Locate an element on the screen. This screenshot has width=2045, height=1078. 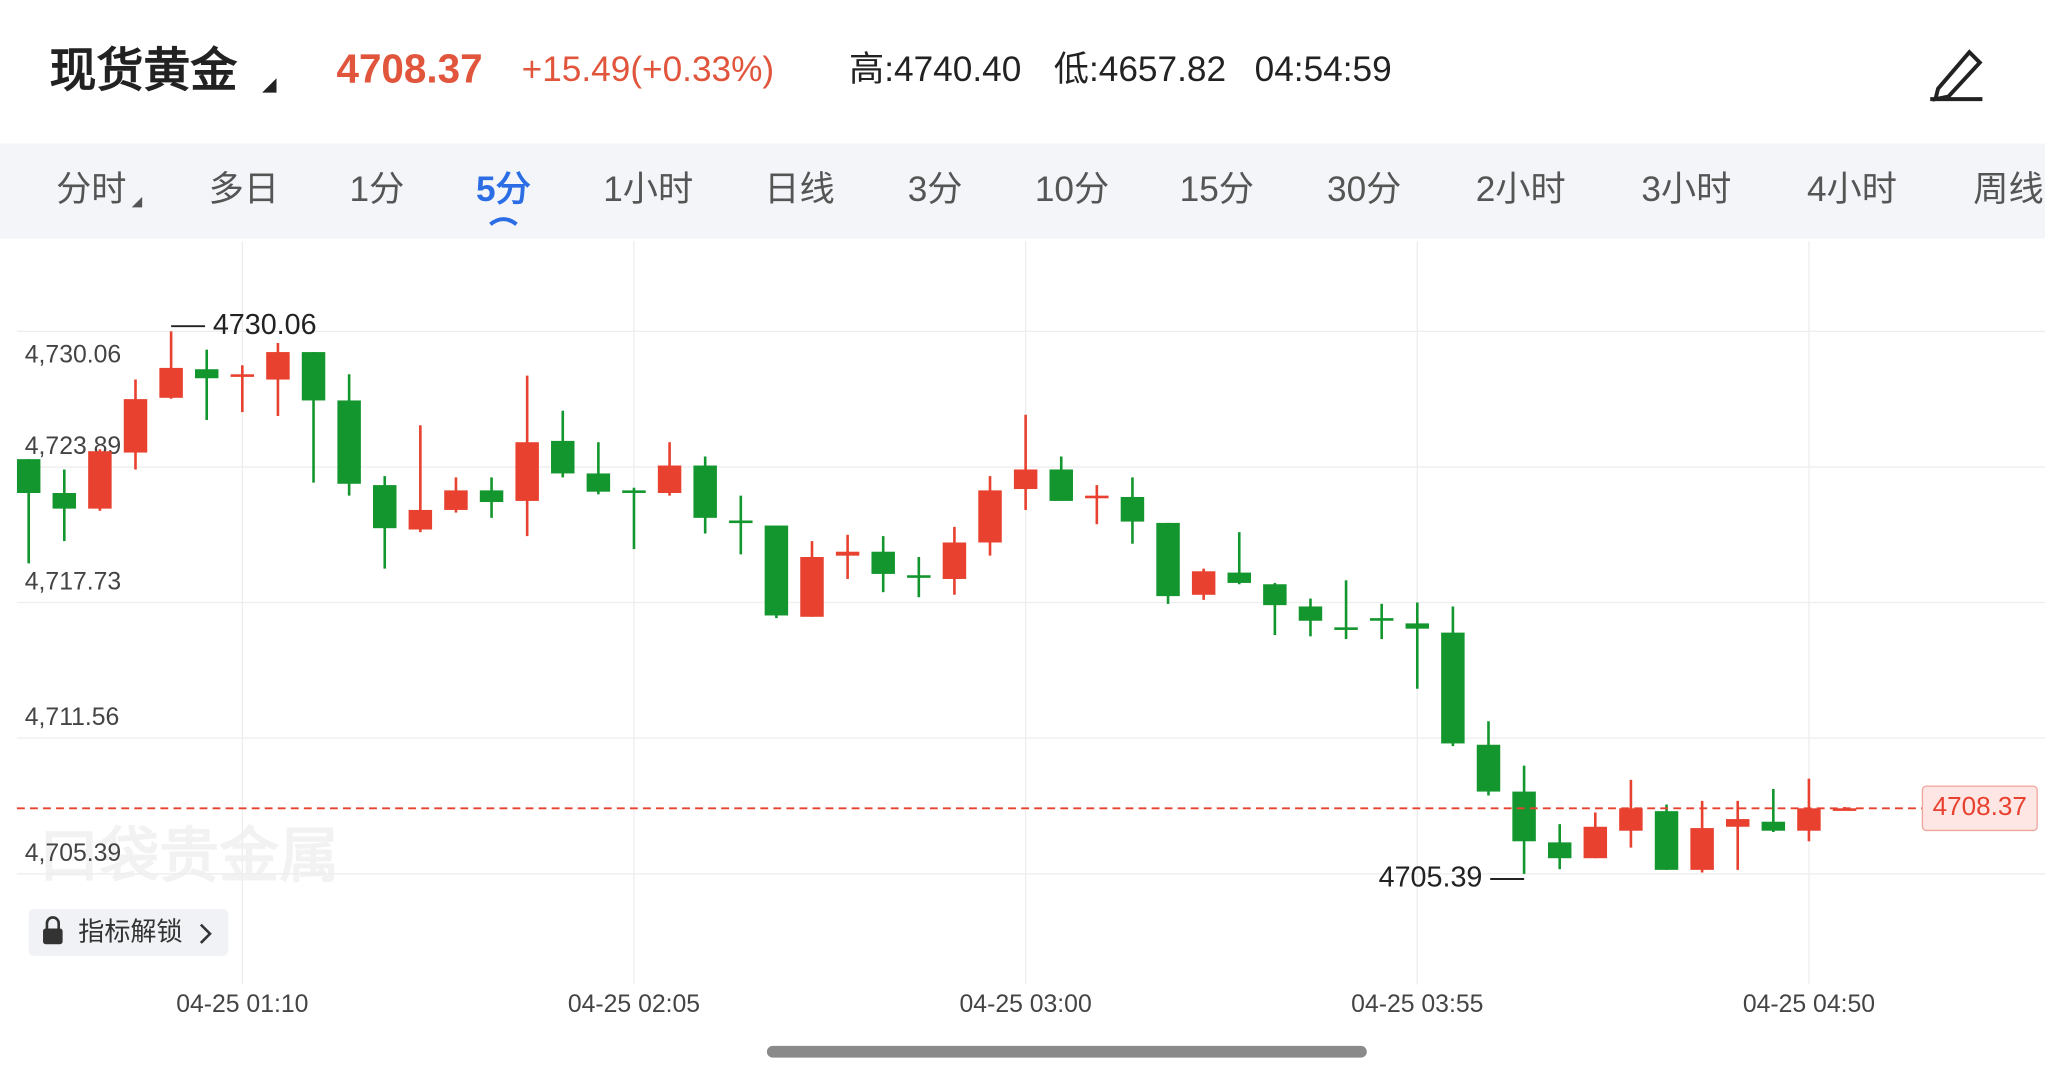
max-label: 4730.06 is located at coordinates (265, 325).